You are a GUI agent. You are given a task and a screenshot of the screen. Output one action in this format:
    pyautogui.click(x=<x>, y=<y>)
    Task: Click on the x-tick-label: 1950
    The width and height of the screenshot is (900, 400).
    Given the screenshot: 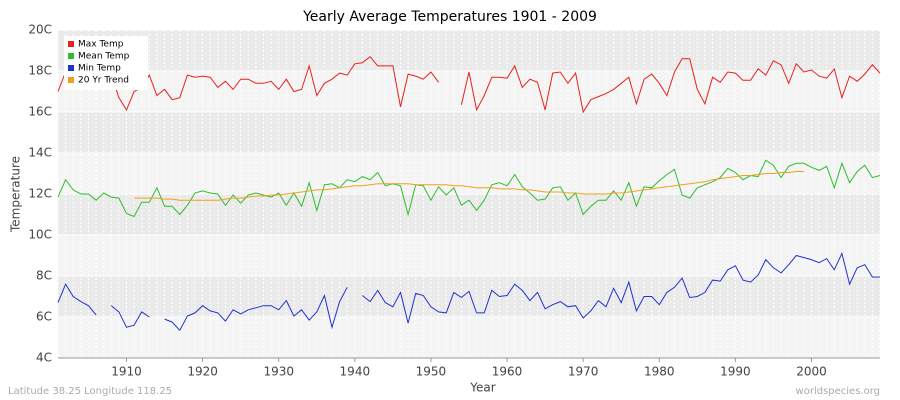 What is the action you would take?
    pyautogui.click(x=431, y=372)
    